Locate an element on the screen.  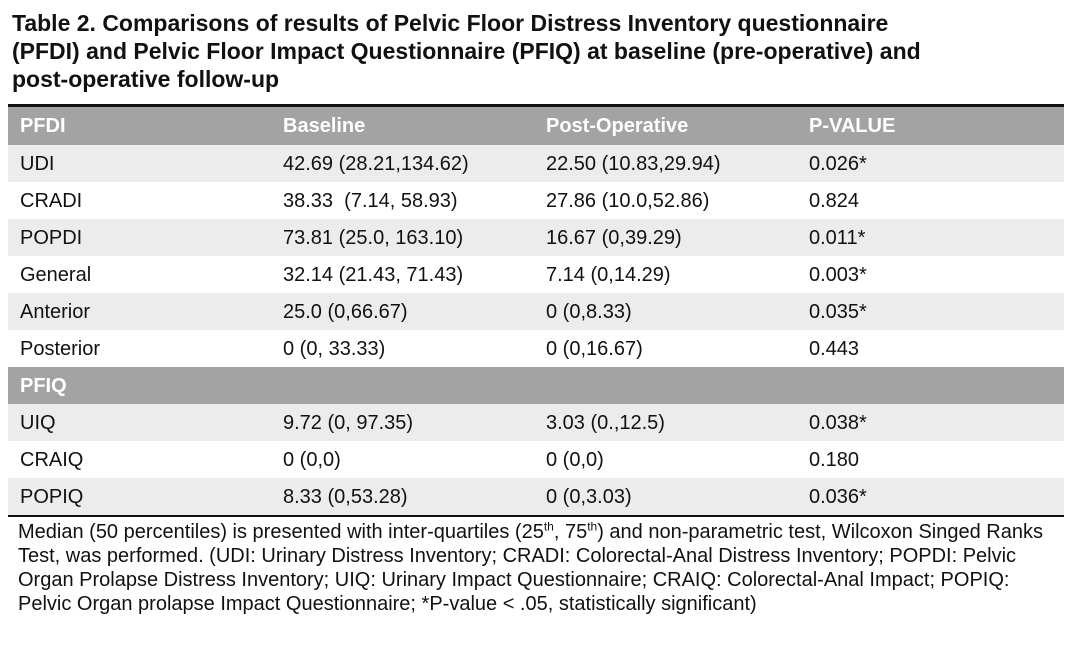
footnote-text-2: , 75 is located at coordinates (570, 532).